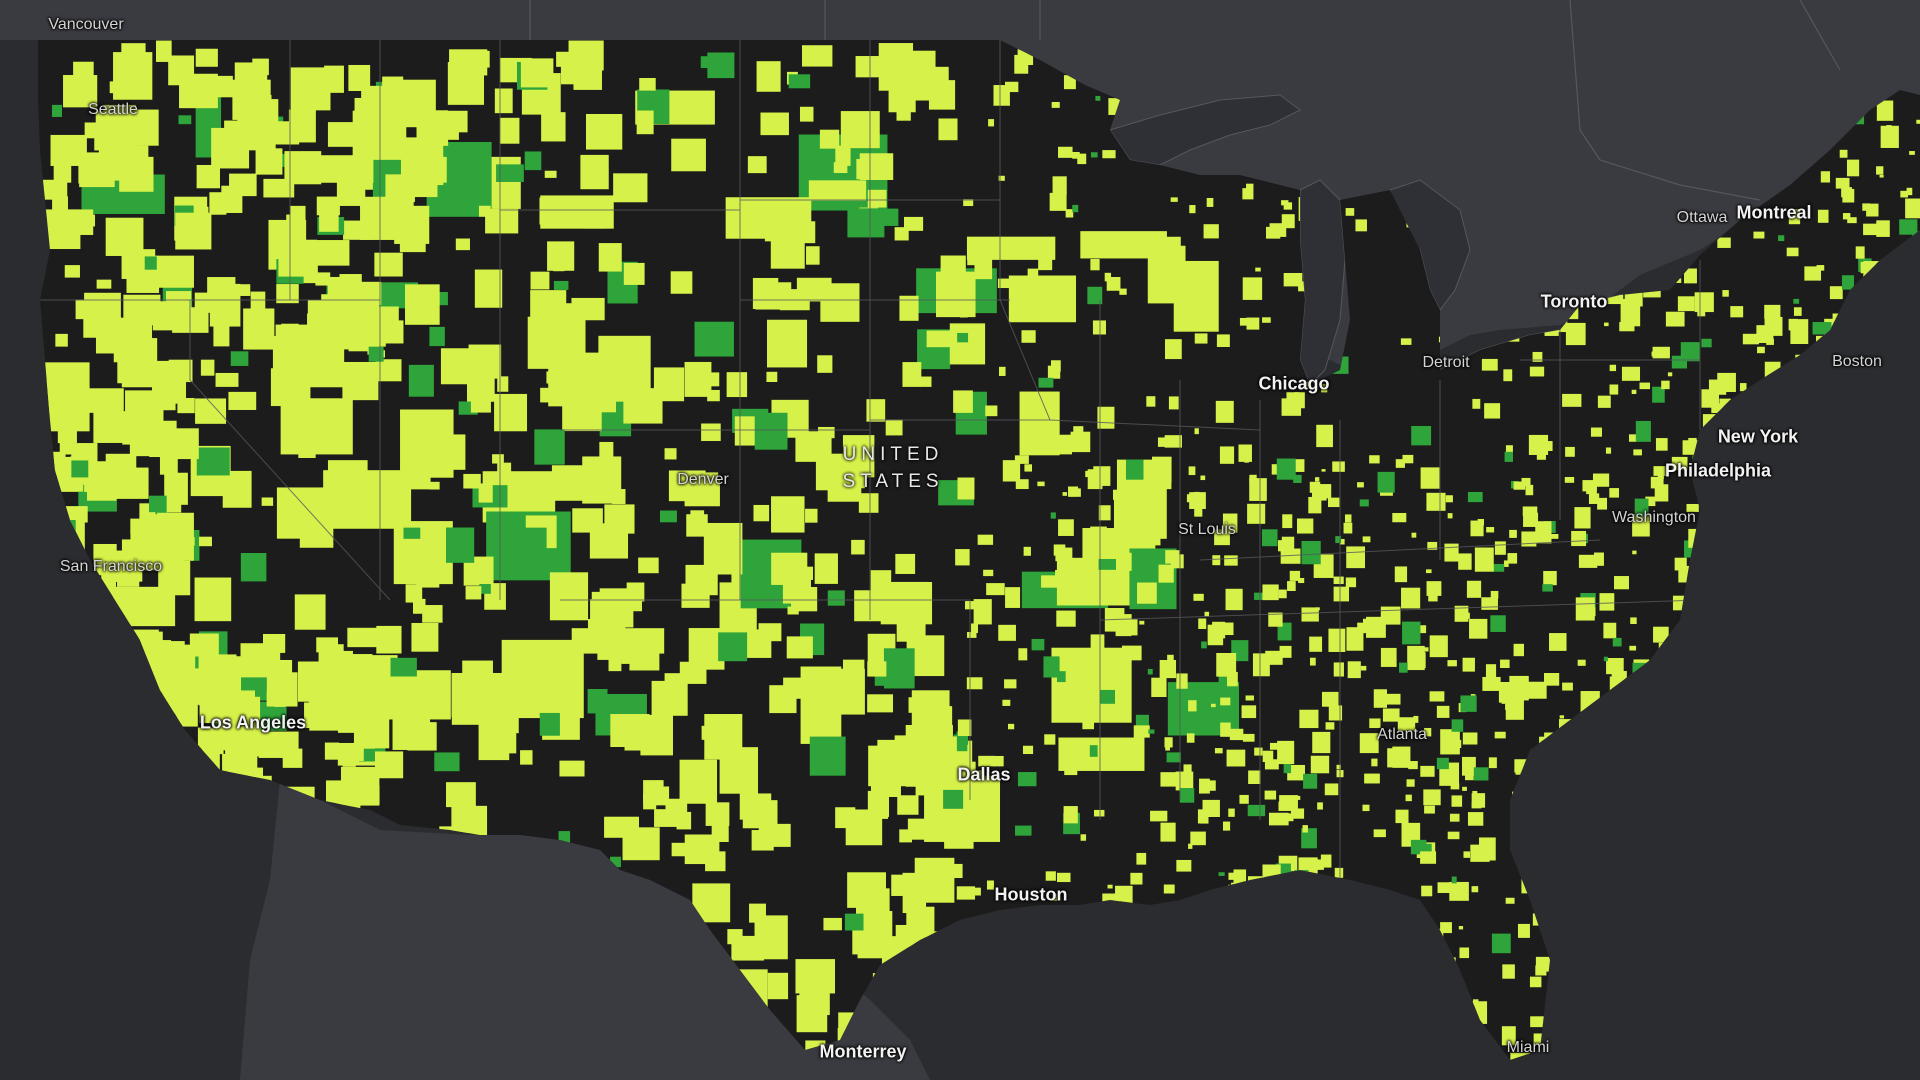 The image size is (1920, 1080). Describe the element at coordinates (1718, 470) in the screenshot. I see `city-label-philadelphia: Philadelphia` at that location.